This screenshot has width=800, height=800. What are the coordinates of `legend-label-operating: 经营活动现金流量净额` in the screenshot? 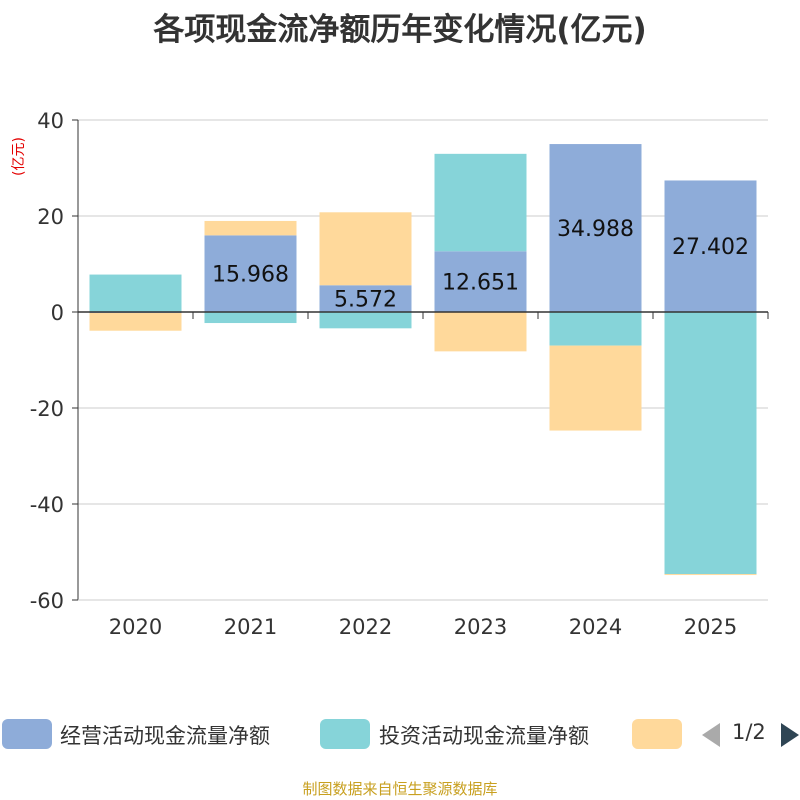 It's located at (165, 736).